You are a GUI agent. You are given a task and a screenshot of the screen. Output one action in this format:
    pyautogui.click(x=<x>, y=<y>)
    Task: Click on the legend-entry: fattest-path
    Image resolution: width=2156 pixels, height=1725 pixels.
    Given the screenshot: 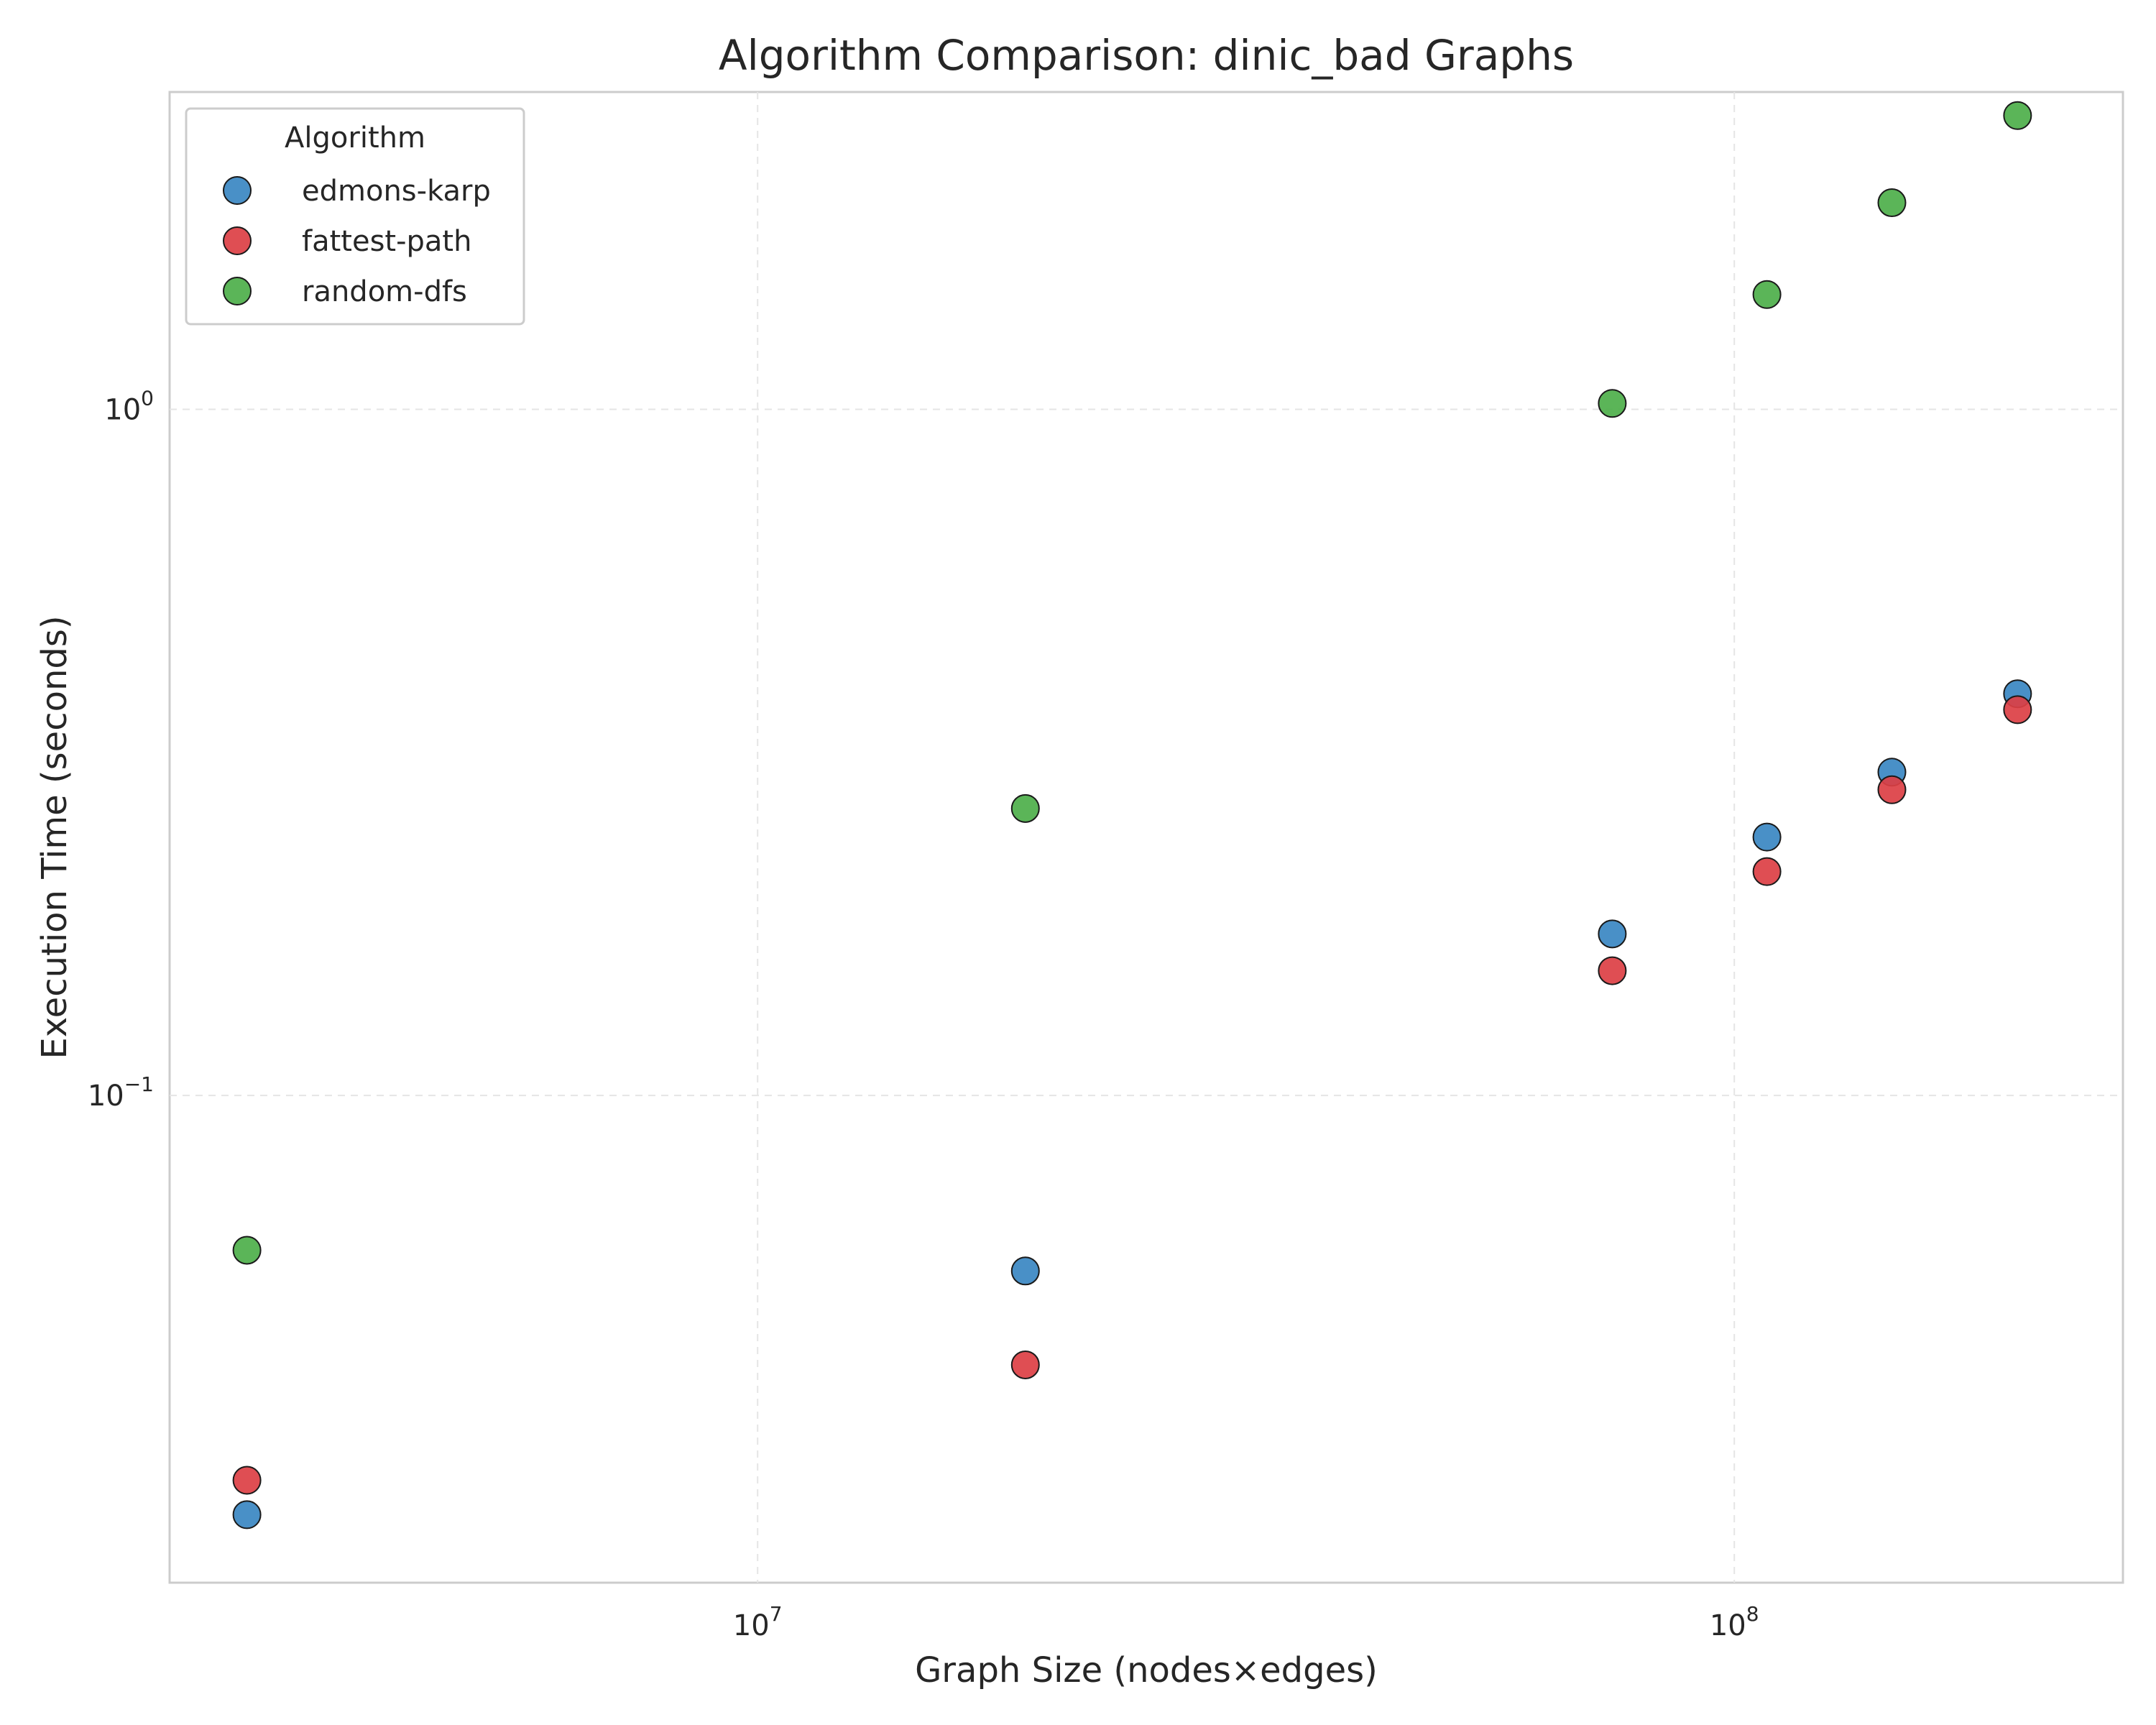 What is the action you would take?
    pyautogui.click(x=347, y=241)
    